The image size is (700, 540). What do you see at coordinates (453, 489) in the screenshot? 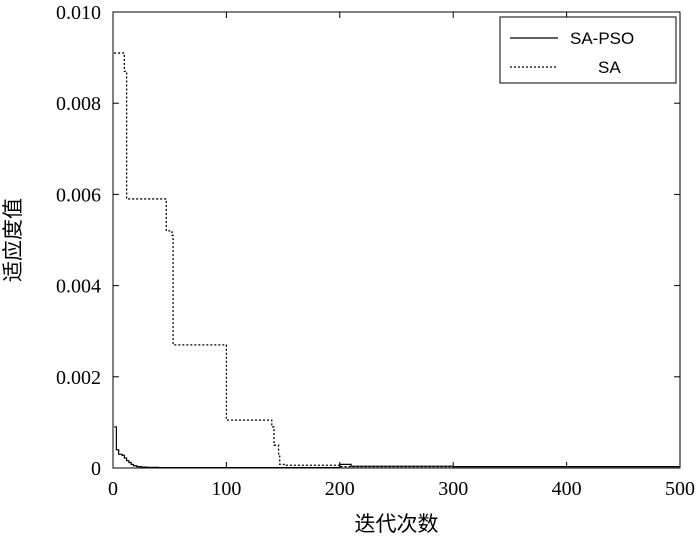
I see `x-tick-label: 300` at bounding box center [453, 489].